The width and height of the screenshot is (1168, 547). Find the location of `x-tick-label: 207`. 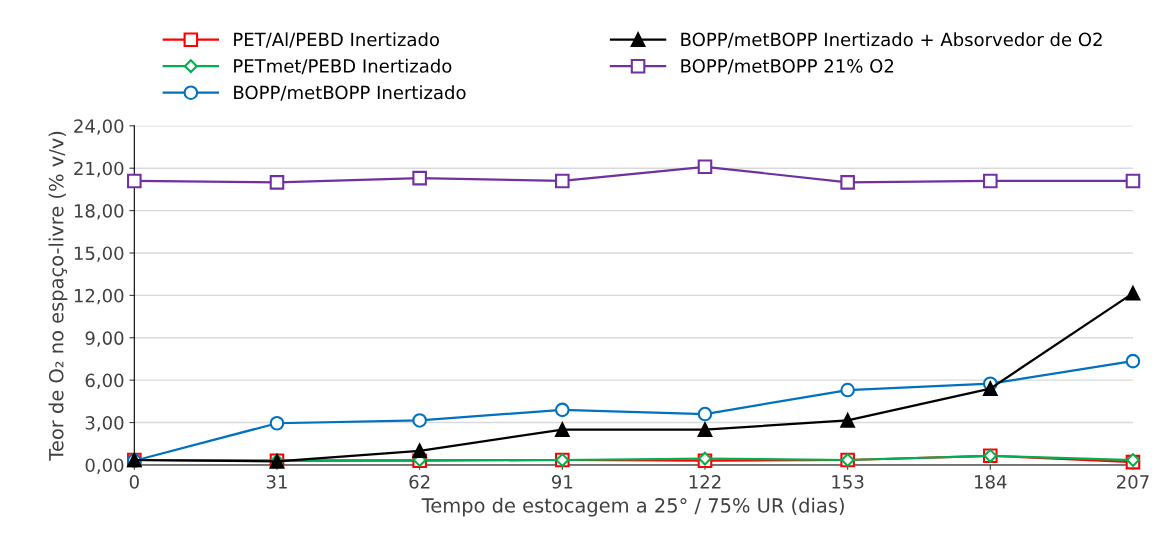

x-tick-label: 207 is located at coordinates (1133, 481).